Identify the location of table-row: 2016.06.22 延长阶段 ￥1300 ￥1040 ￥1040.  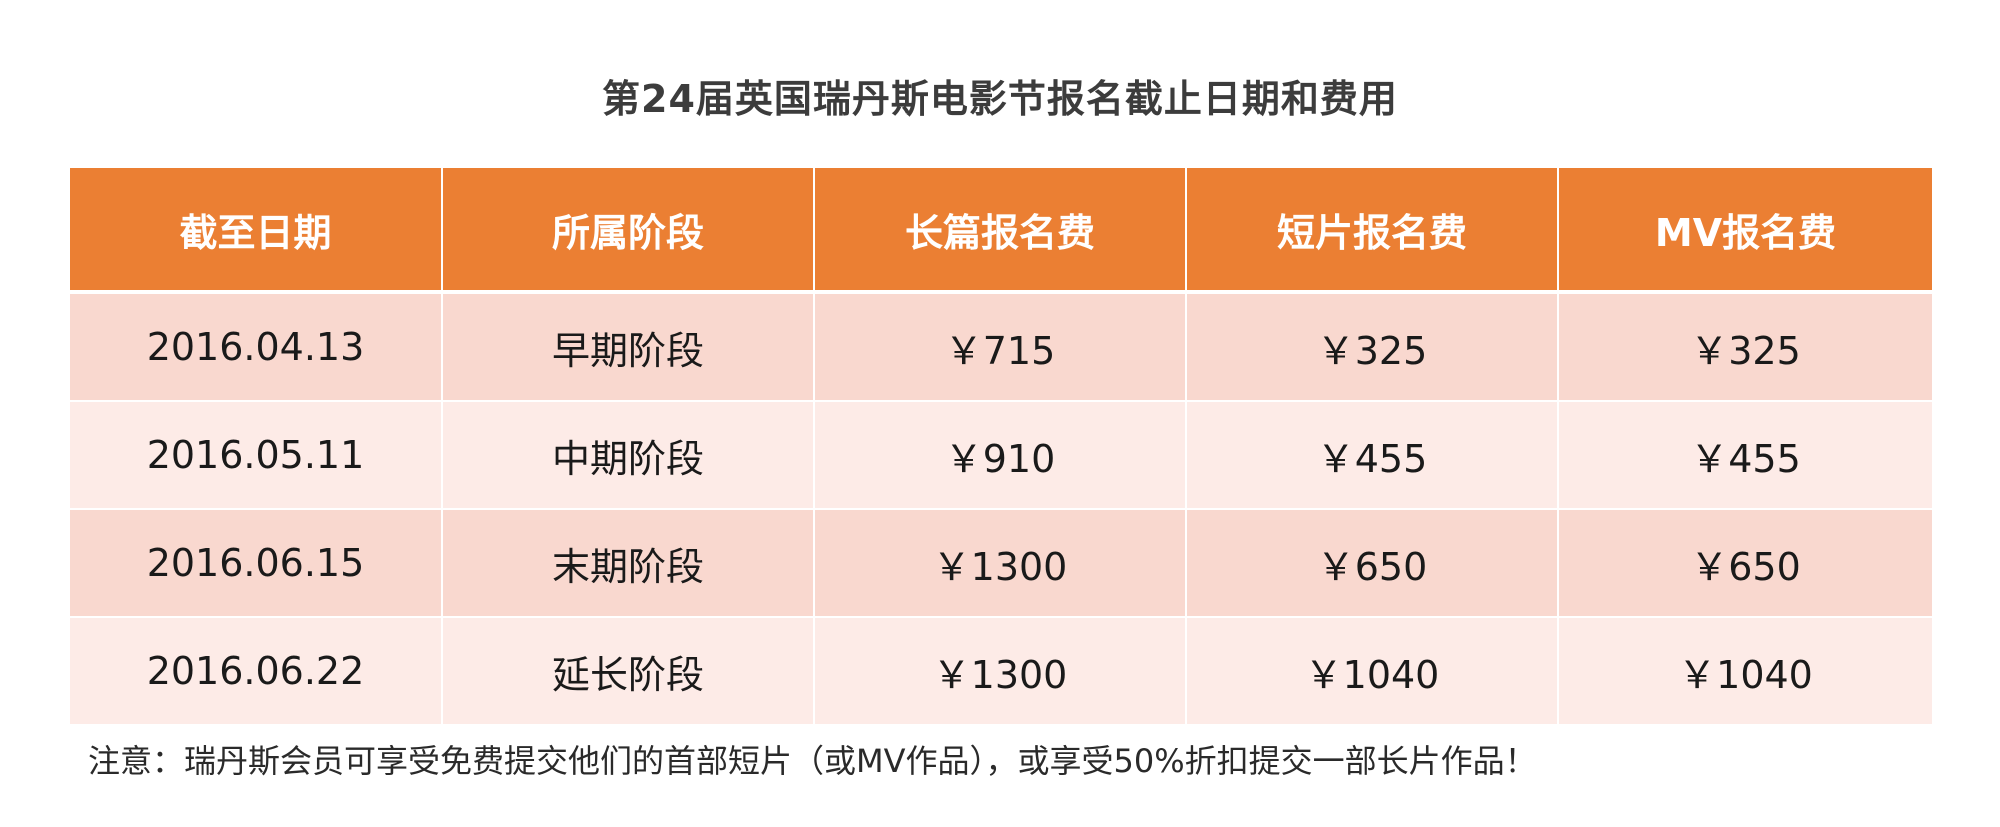
(1001, 671).